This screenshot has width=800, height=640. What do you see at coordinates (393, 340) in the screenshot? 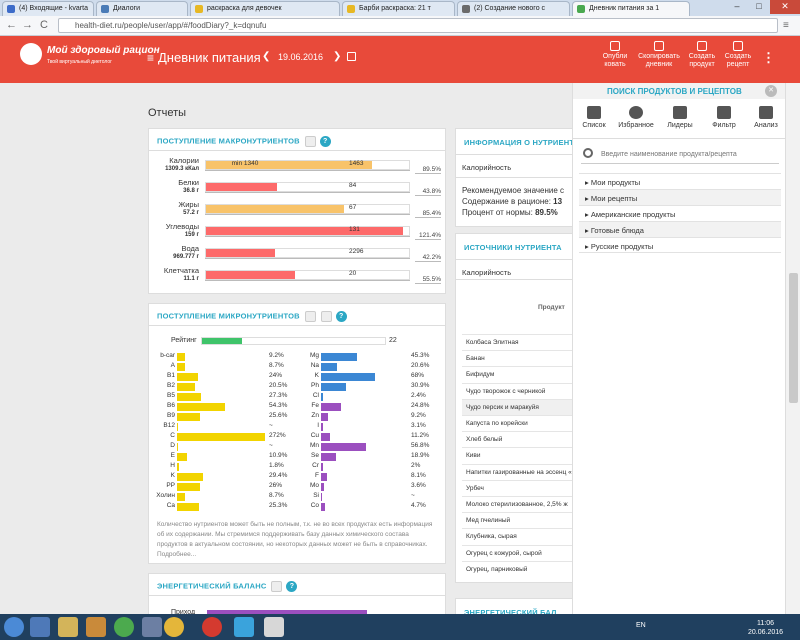
I see `rating-value: 22` at bounding box center [393, 340].